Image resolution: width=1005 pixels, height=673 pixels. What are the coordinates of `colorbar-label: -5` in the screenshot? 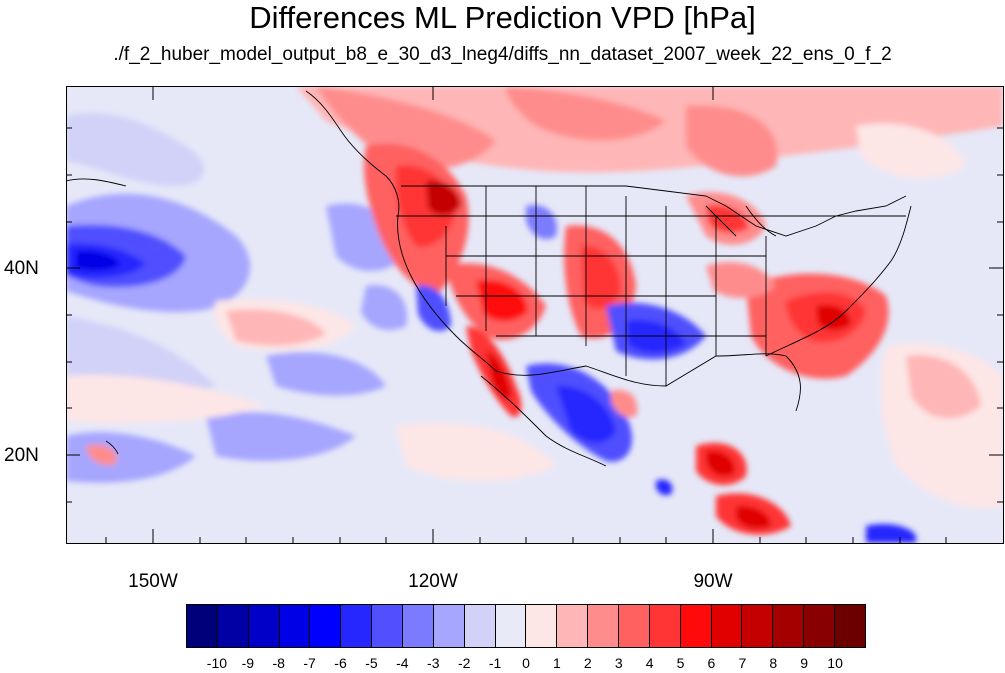 It's located at (371, 663).